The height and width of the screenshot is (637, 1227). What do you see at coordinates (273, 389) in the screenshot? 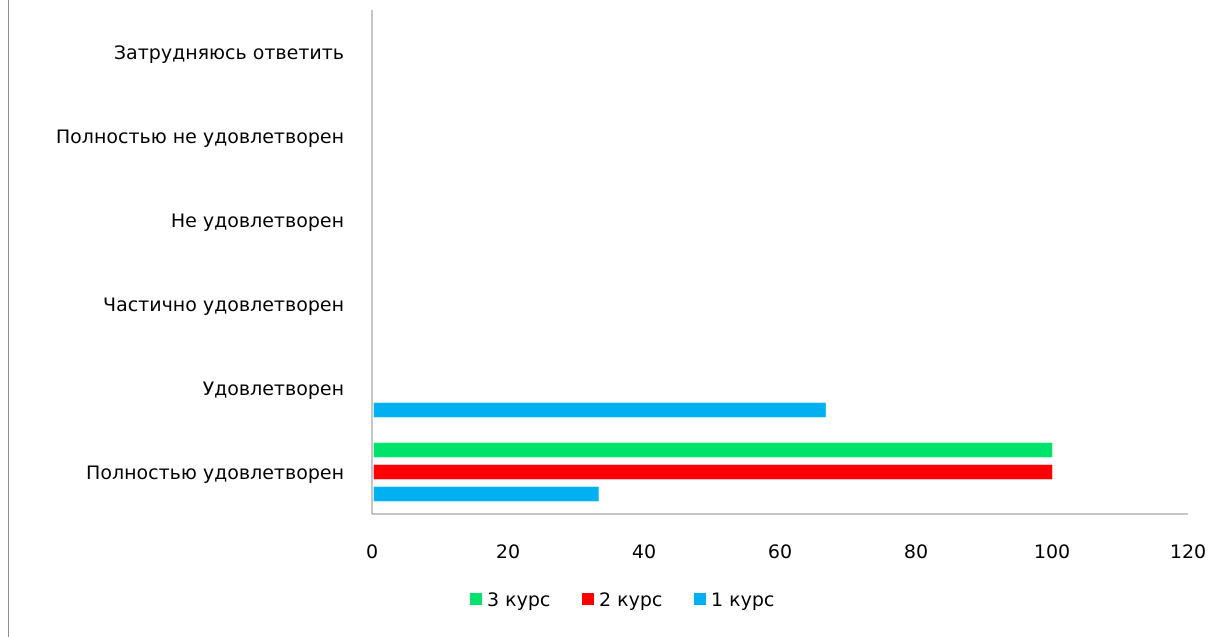
I see `category-label-2: Удовлетворен` at bounding box center [273, 389].